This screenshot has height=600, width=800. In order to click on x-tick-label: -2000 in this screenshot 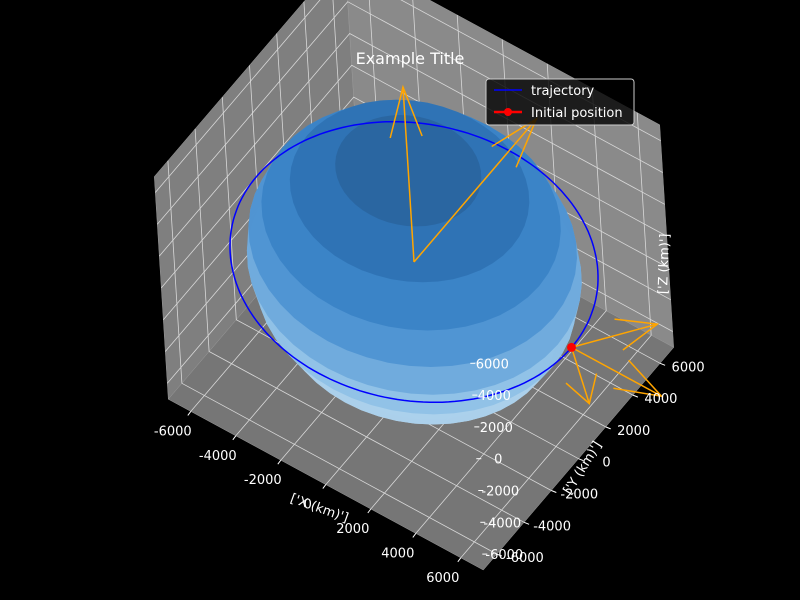, I will do `click(263, 480)`.